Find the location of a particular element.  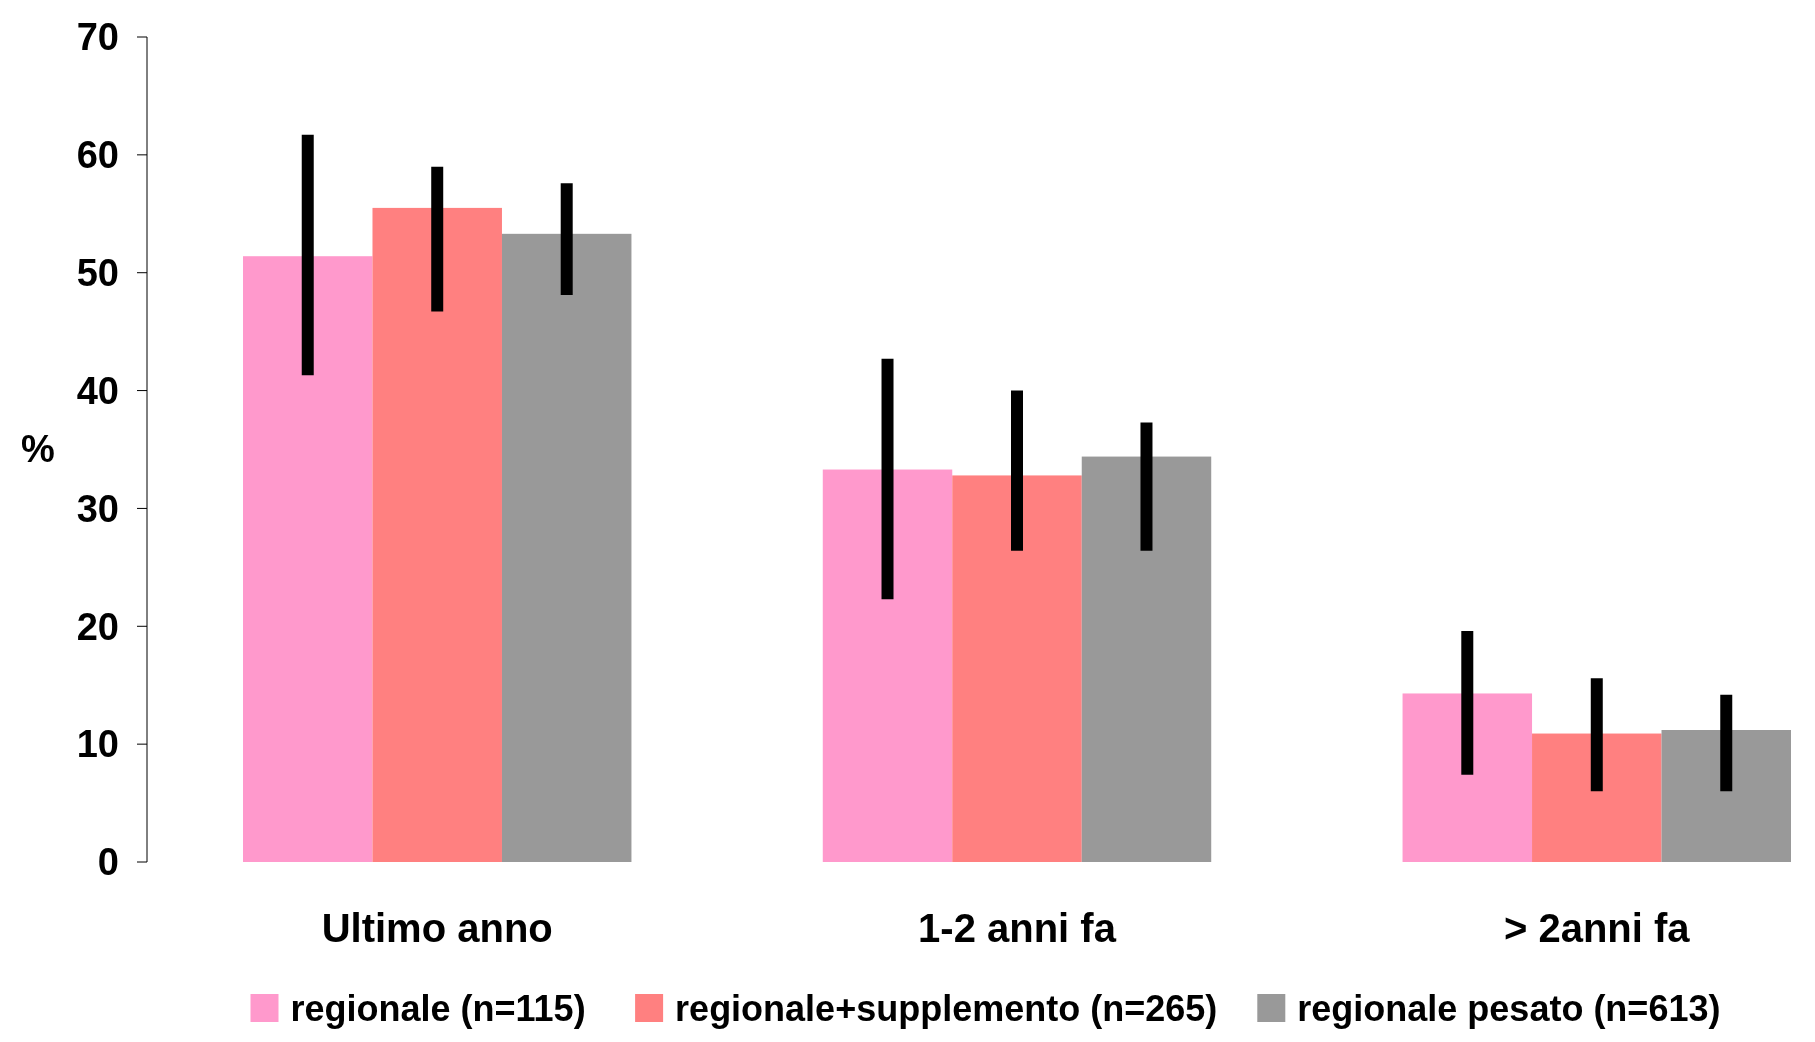

y-tick-label: 70 is located at coordinates (97, 37).